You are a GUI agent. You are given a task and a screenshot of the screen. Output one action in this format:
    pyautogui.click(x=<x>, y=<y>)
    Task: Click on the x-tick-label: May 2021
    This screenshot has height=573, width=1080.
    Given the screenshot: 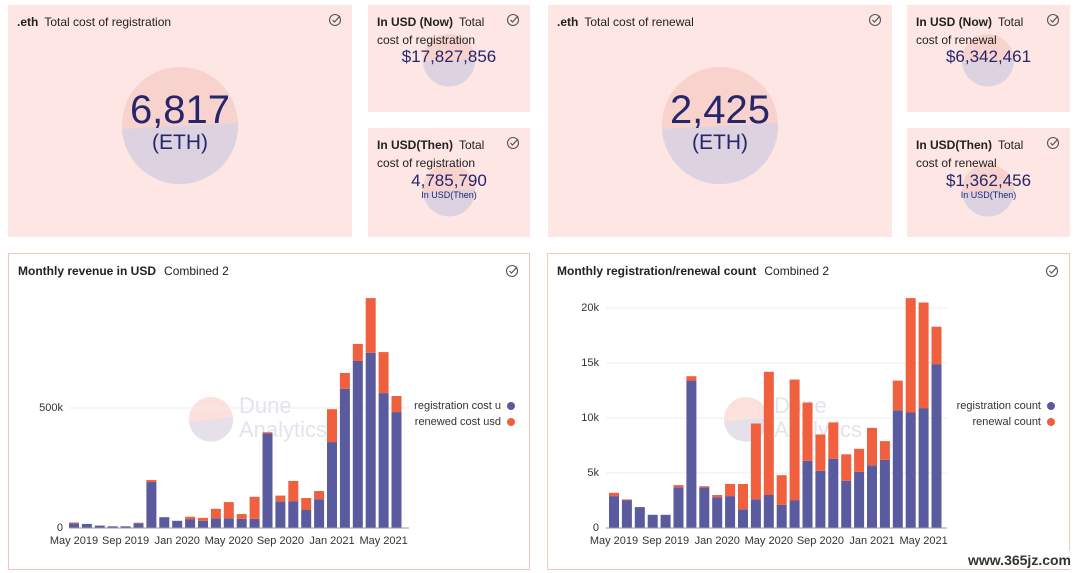 What is the action you would take?
    pyautogui.click(x=383, y=541)
    